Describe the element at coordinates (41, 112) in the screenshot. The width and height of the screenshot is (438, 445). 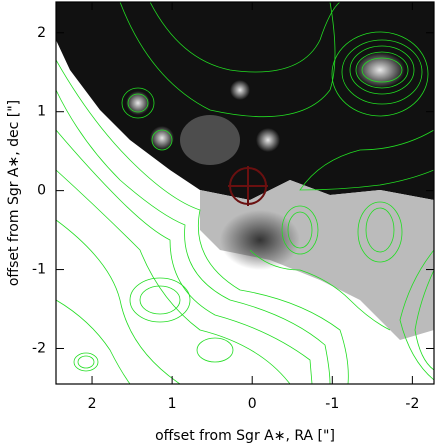
I see `y-tick-label: 1` at that location.